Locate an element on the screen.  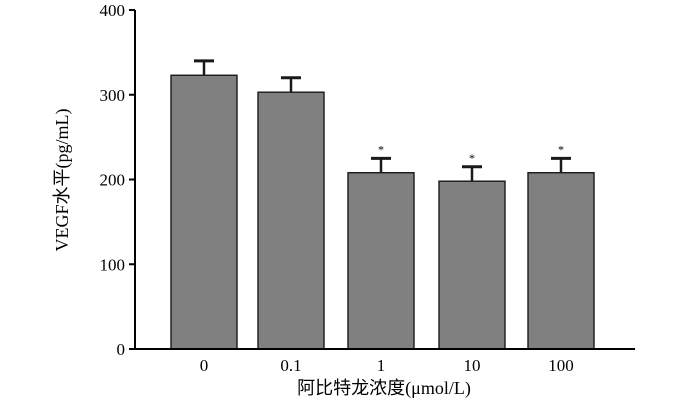
x-tick-label-10: 10 is located at coordinates (472, 365).